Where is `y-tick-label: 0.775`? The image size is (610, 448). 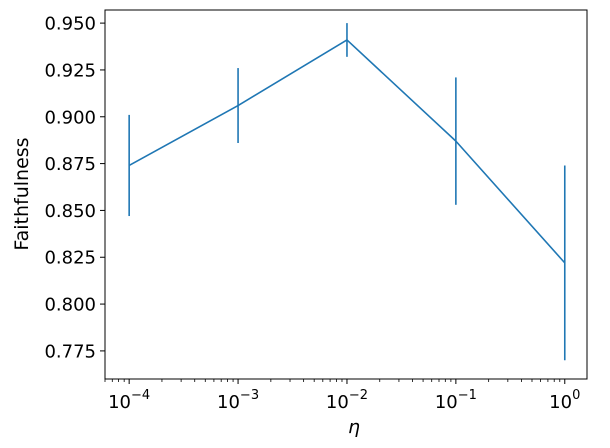
y-tick-label: 0.775 is located at coordinates (70, 351).